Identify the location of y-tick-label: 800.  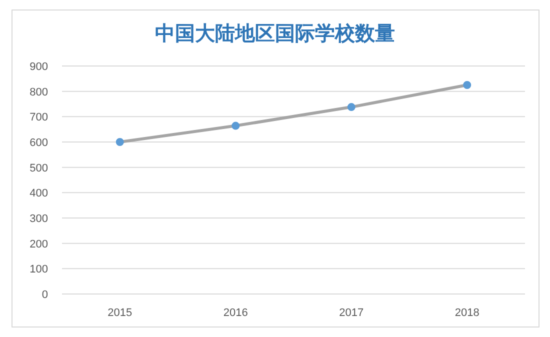
(39, 92).